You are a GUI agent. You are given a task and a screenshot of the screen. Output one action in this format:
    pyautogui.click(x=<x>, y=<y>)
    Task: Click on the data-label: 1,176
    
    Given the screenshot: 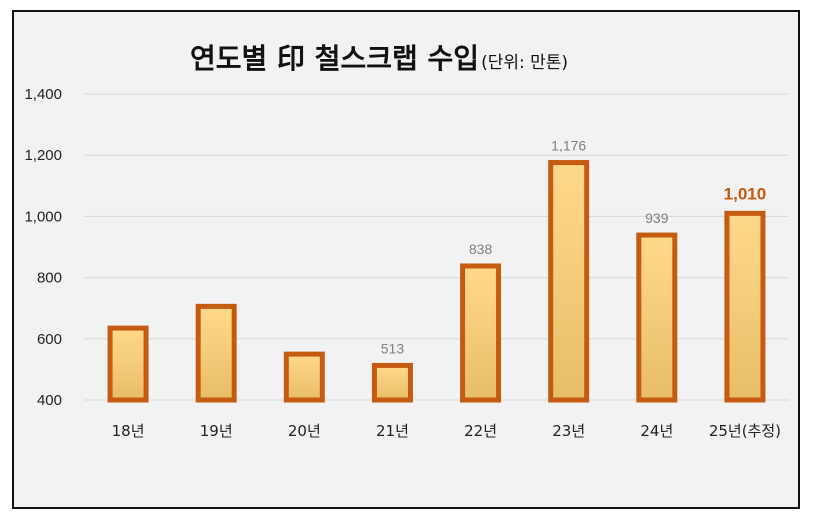 What is the action you would take?
    pyautogui.click(x=568, y=146)
    